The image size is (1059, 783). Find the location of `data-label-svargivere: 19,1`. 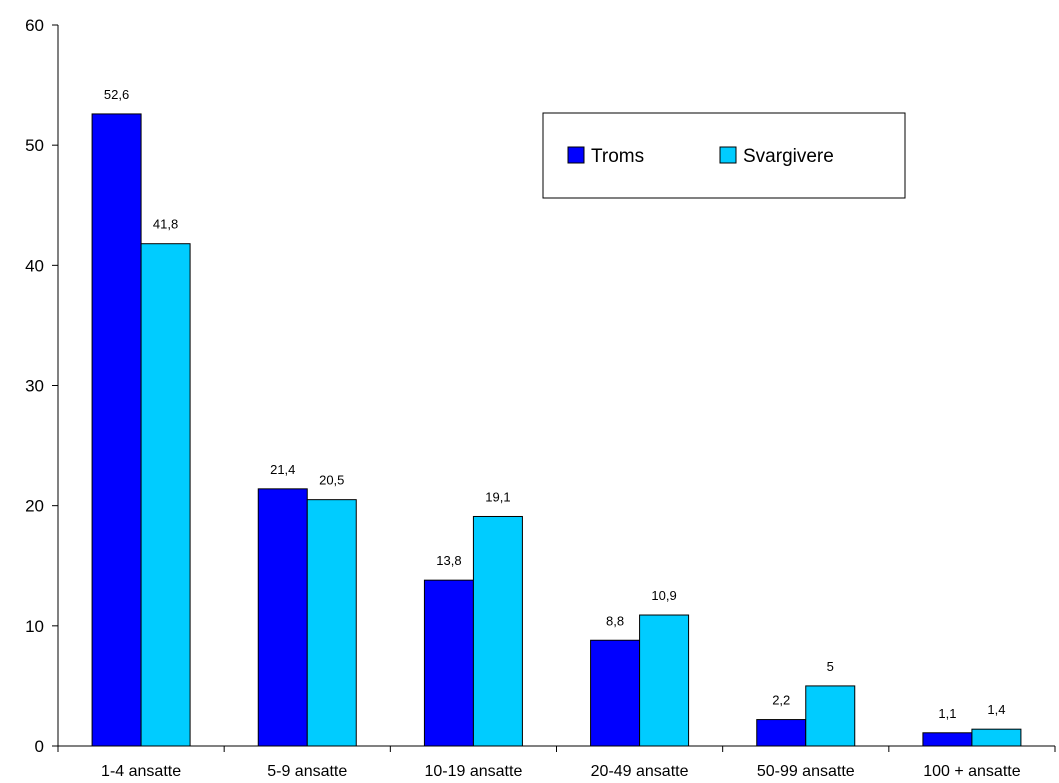

data-label-svargivere: 19,1 is located at coordinates (497, 496).